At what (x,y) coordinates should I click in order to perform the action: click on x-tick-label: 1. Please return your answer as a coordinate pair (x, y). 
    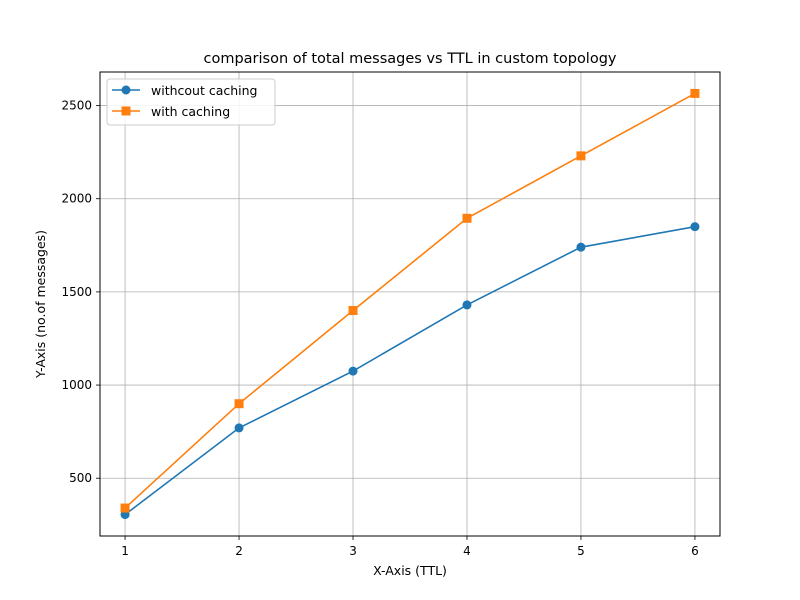
    Looking at the image, I should click on (125, 551).